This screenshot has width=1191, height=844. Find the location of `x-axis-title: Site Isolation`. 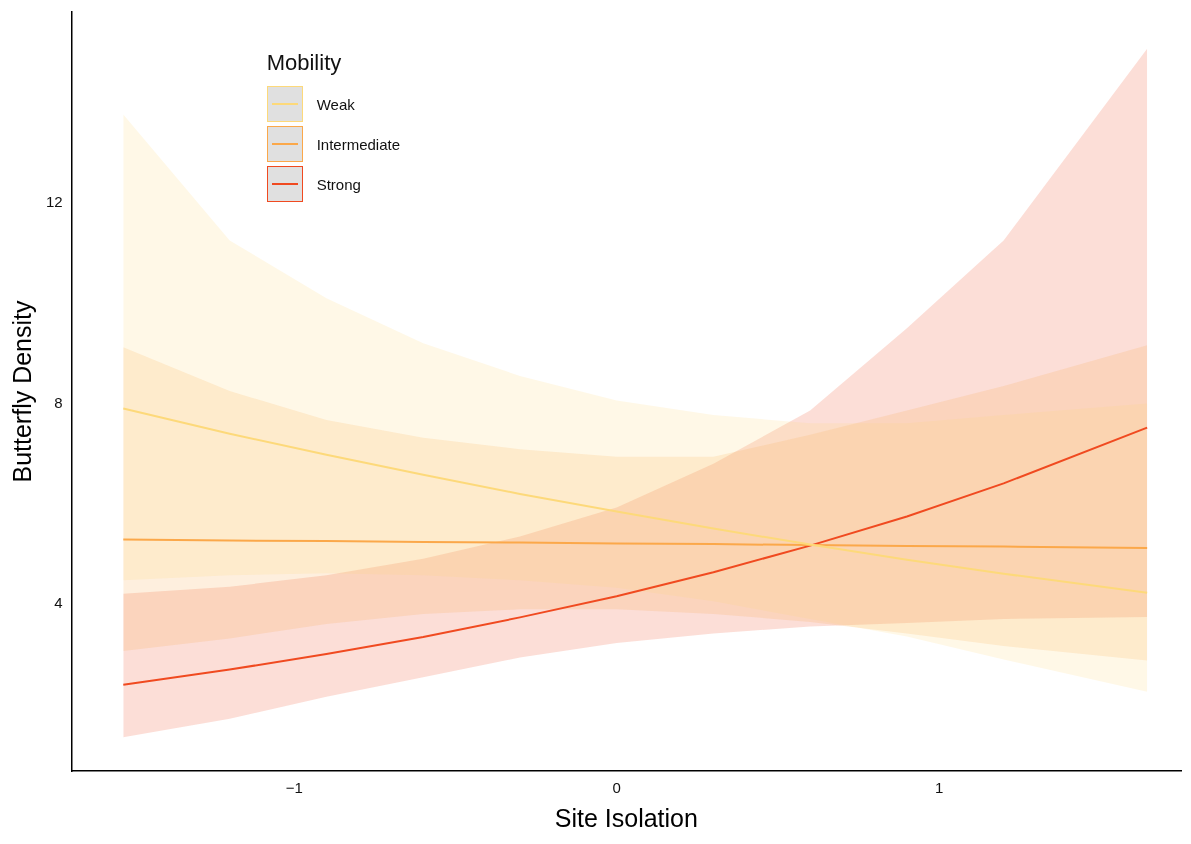

x-axis-title: Site Isolation is located at coordinates (626, 817).